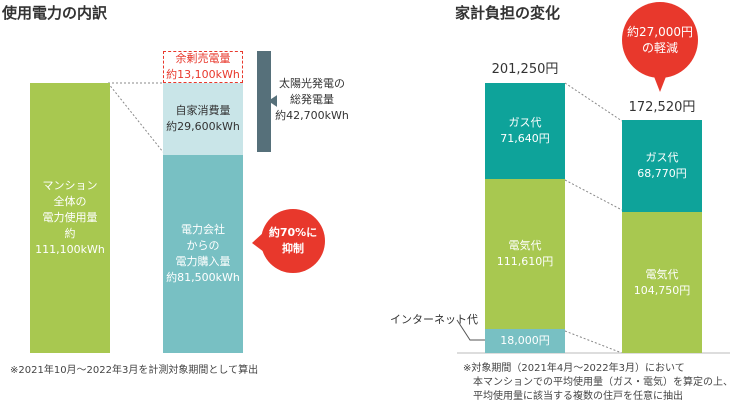  I want to click on segment-value: 18,000円, so click(525, 340).